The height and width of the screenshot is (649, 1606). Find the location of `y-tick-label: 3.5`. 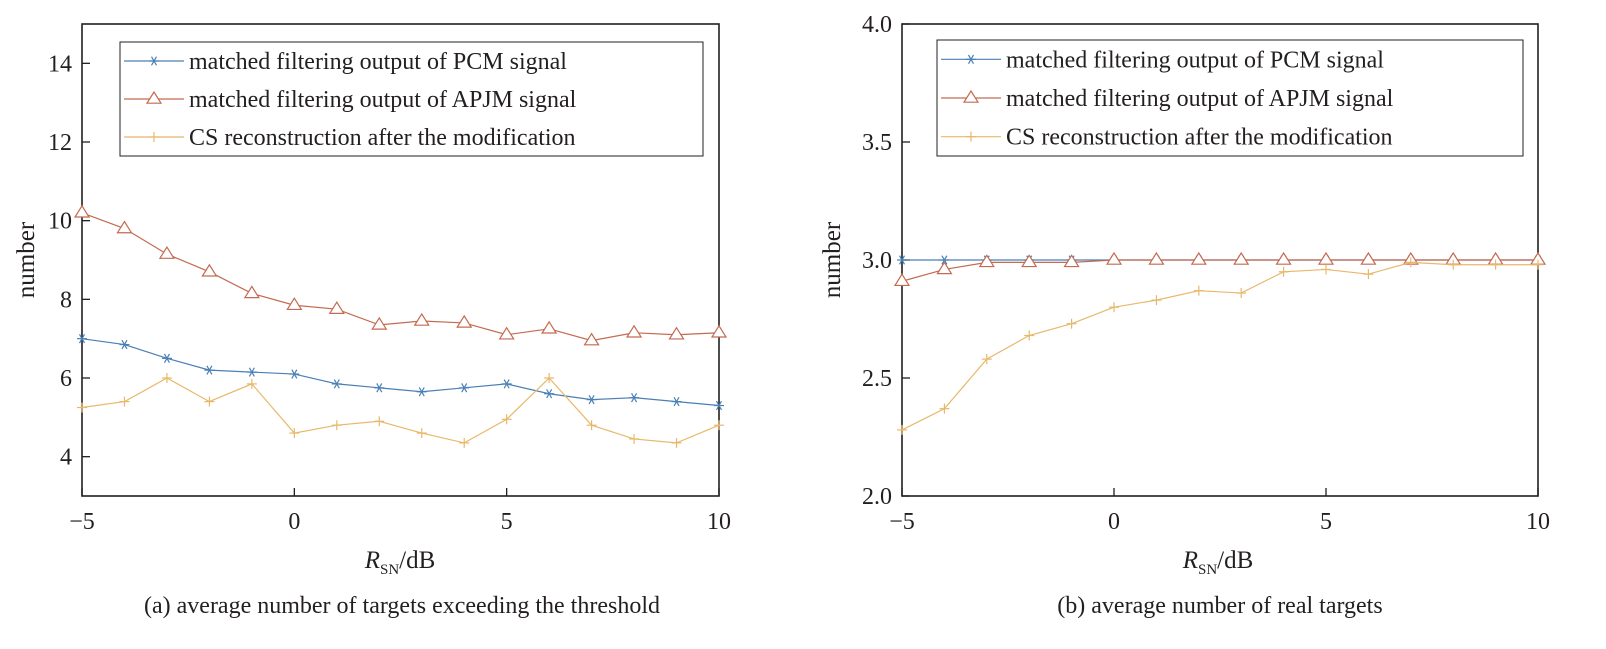

y-tick-label: 3.5 is located at coordinates (877, 143).